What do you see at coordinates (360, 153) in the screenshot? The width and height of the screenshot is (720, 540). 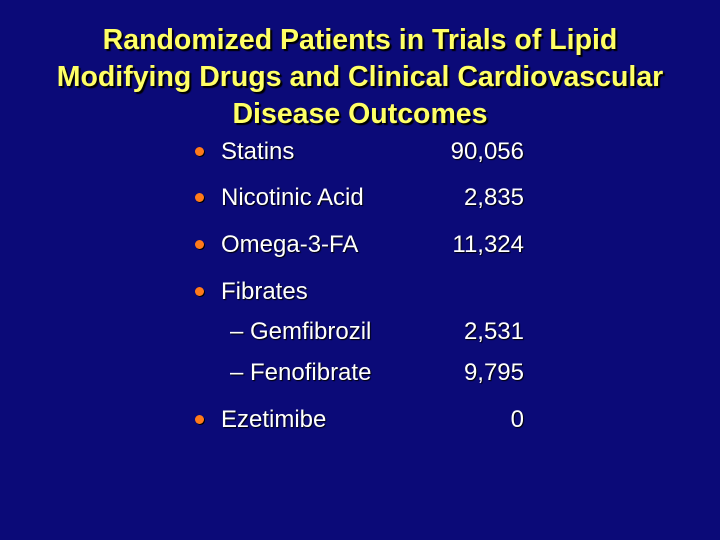 I see `list-item-statins: Statins 90,056` at bounding box center [360, 153].